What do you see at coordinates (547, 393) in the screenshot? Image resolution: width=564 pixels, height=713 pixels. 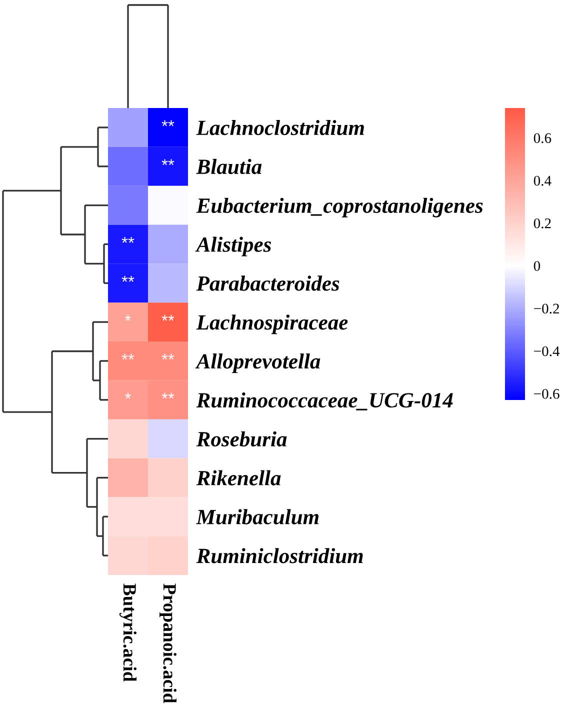 I see `color-bar-label: −0.6` at bounding box center [547, 393].